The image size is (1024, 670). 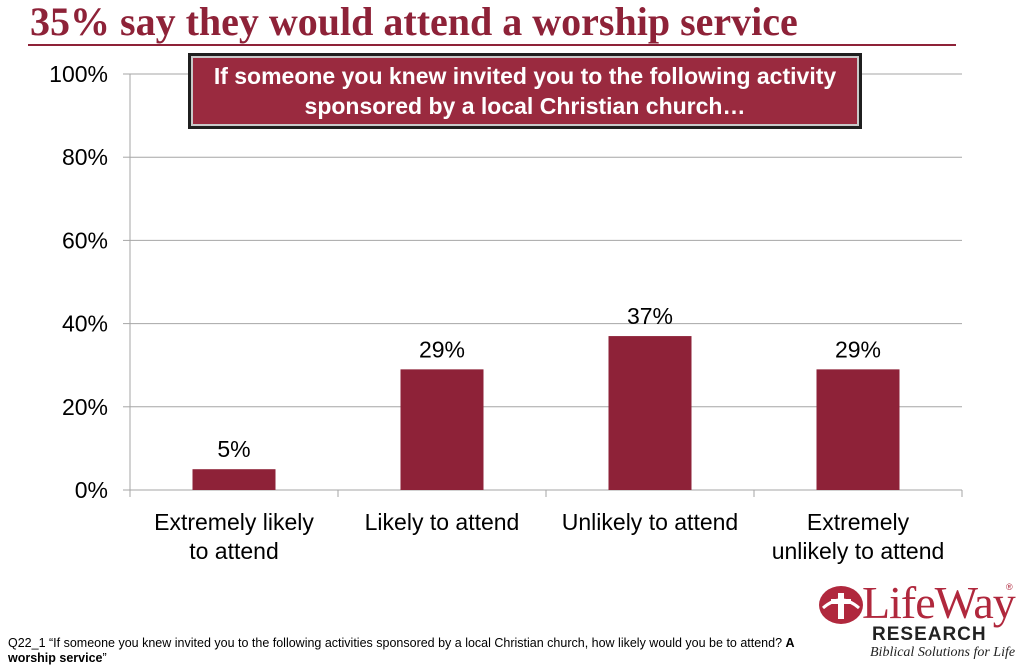 What do you see at coordinates (234, 551) in the screenshot?
I see `x-tick-label: to attend` at bounding box center [234, 551].